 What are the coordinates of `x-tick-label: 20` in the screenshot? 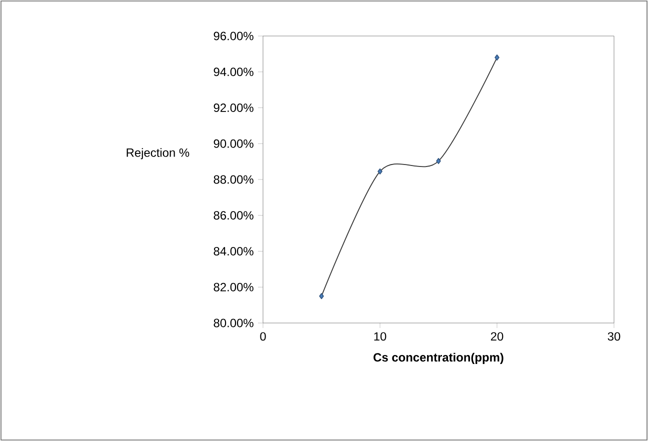 It's located at (497, 336).